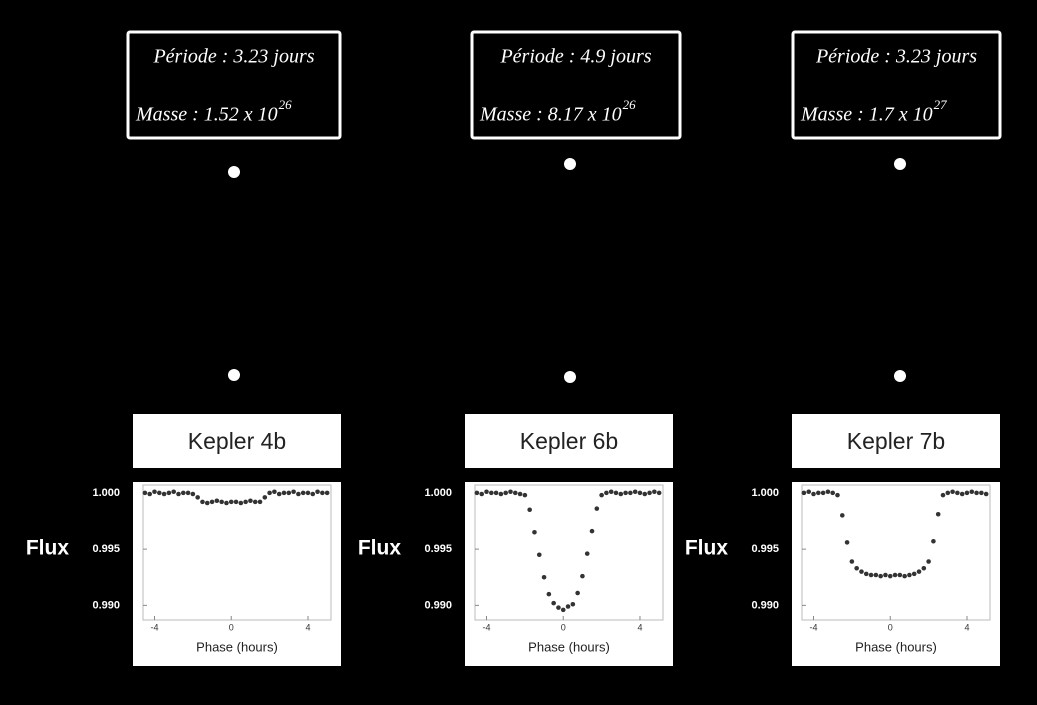 The width and height of the screenshot is (1037, 705). Describe the element at coordinates (438, 605) in the screenshot. I see `y-tick-label: 0.990` at that location.